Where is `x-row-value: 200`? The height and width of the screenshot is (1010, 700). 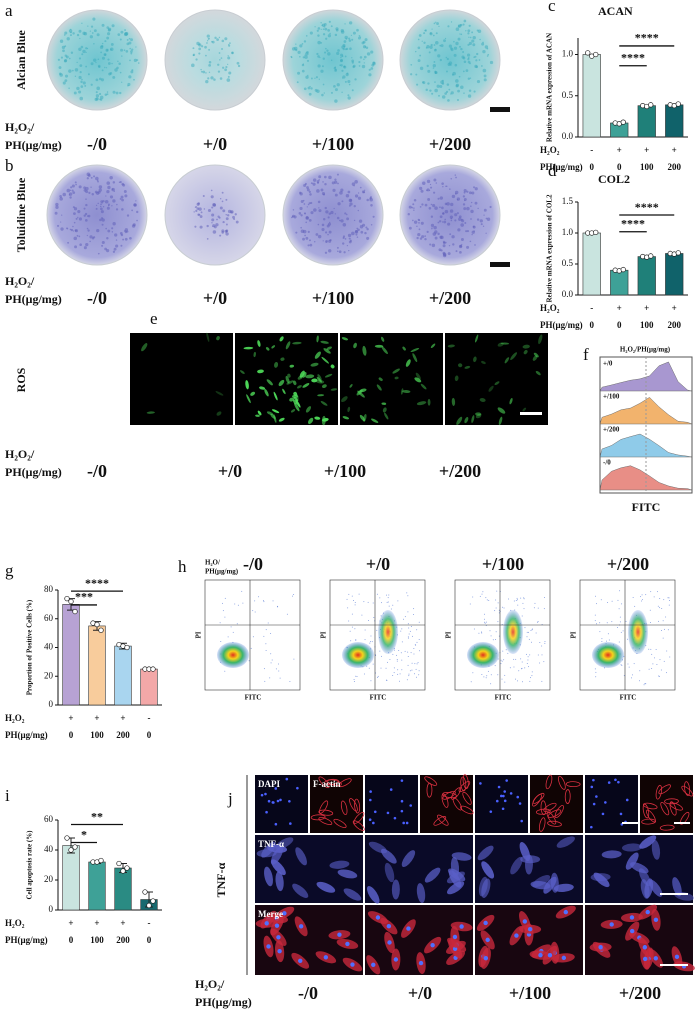
x-row-value: 200 is located at coordinates (123, 940).